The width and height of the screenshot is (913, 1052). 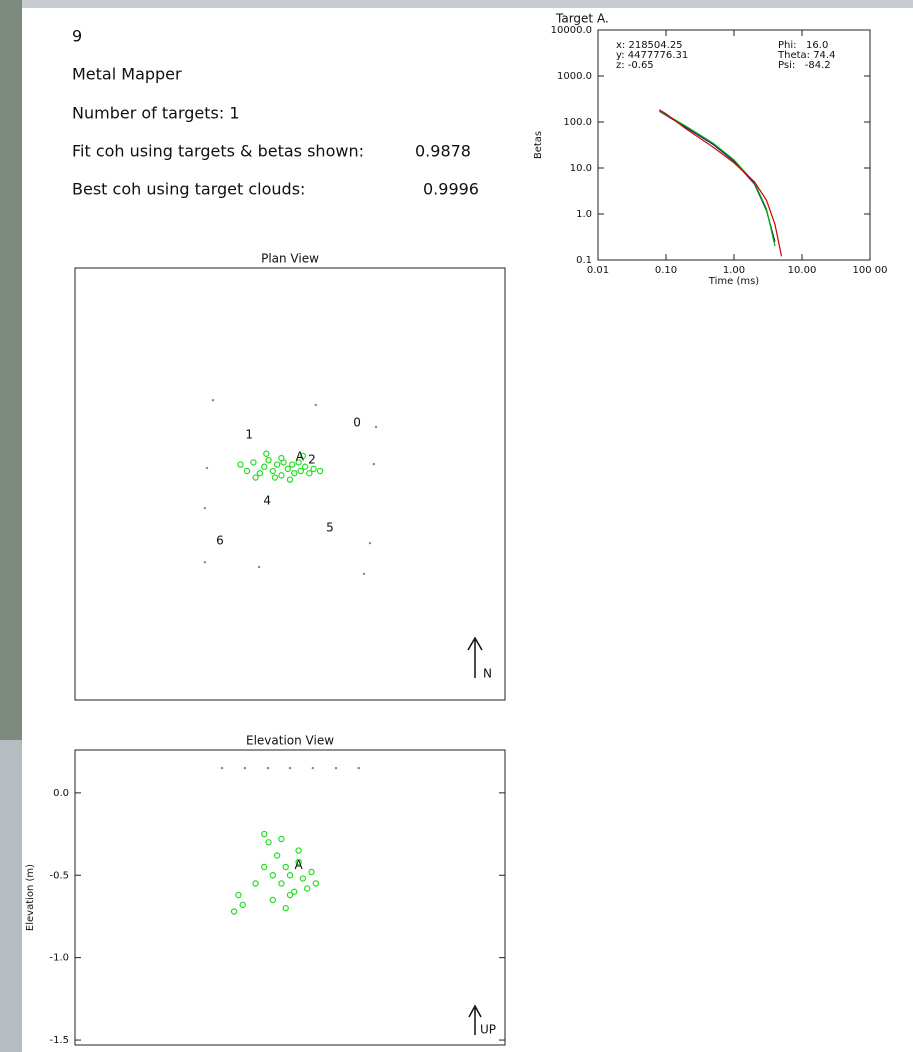 What do you see at coordinates (581, 168) in the screenshot?
I see `y-tick-label: 10.0` at bounding box center [581, 168].